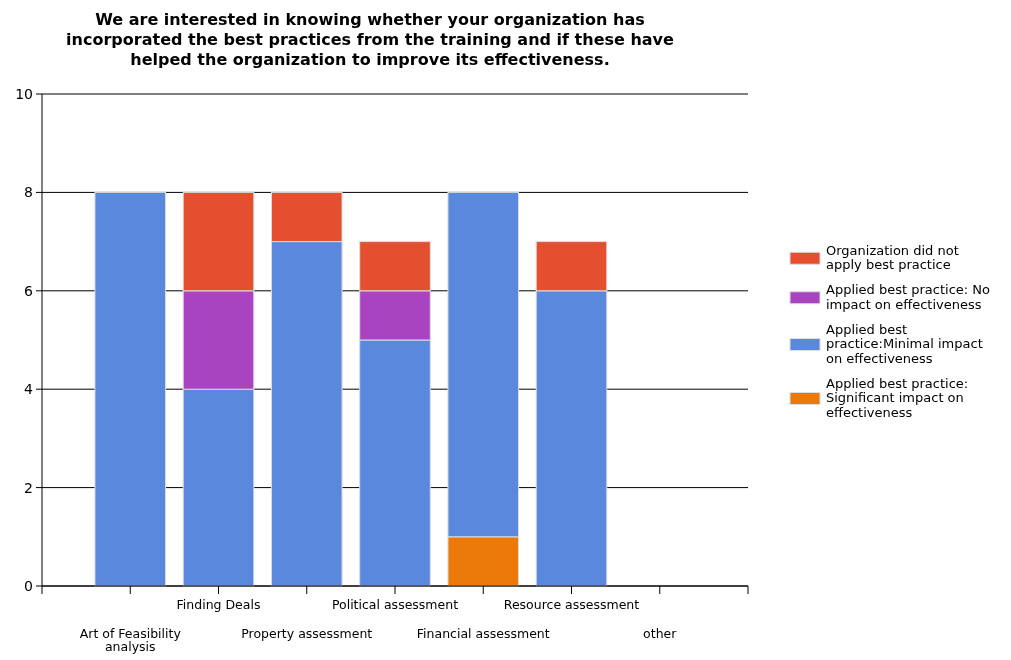  I want to click on x-tick-label: Finding Deals, so click(218, 604).